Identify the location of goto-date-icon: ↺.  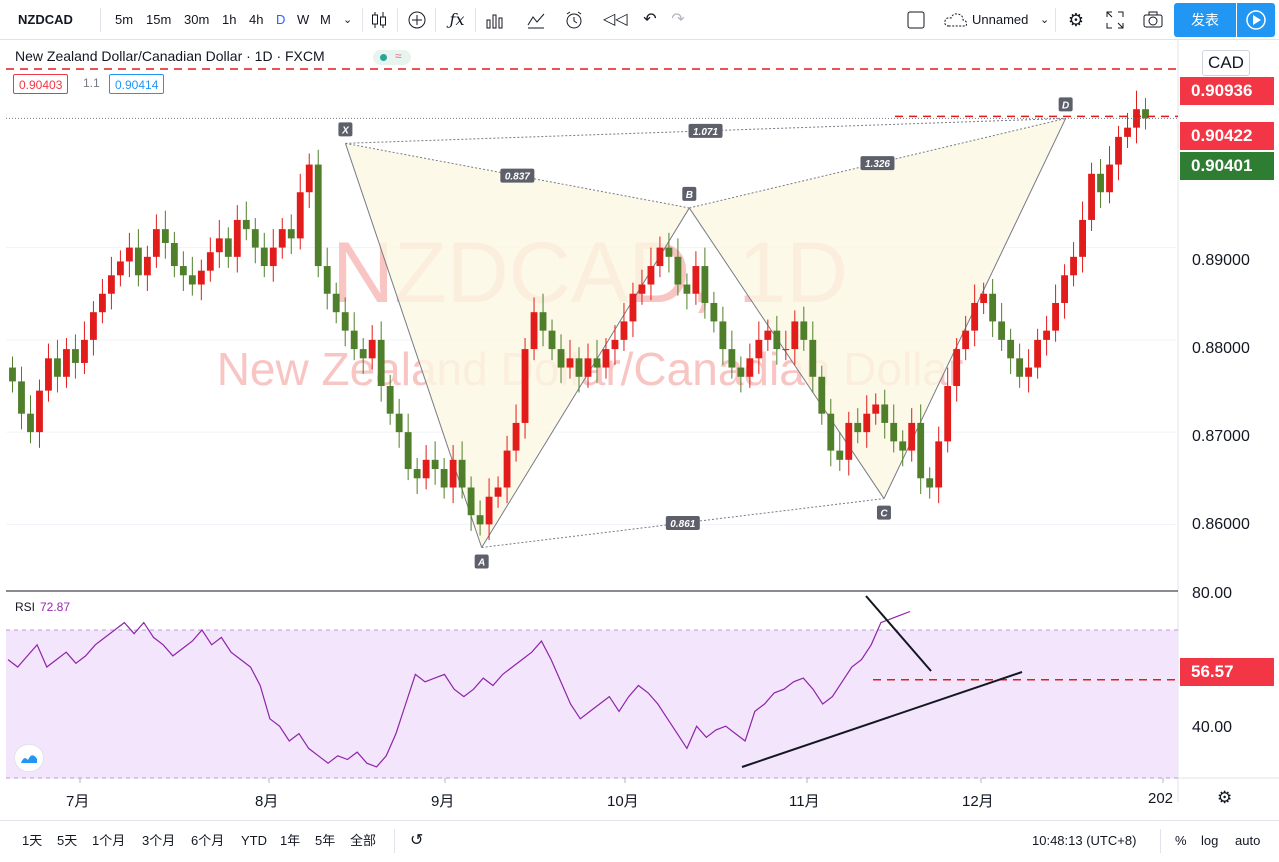
(417, 840).